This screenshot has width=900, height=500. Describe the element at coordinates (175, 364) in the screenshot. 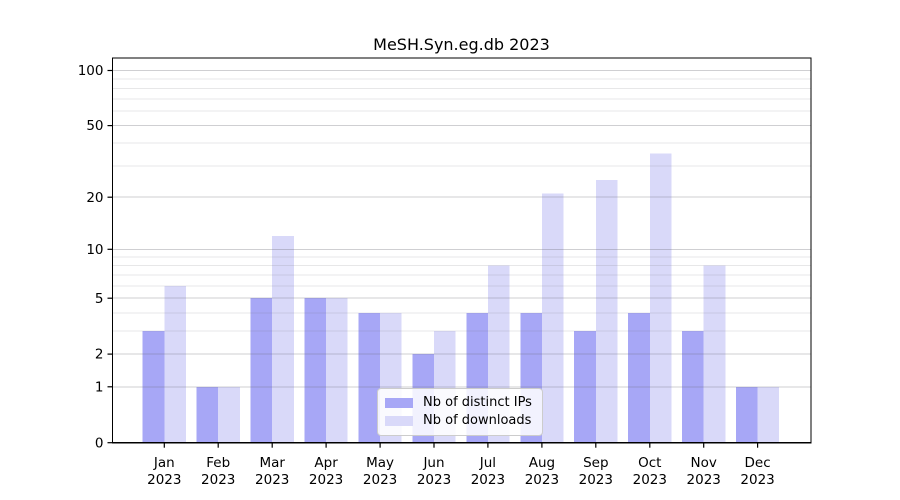

I see `bar-dl-jan` at that location.